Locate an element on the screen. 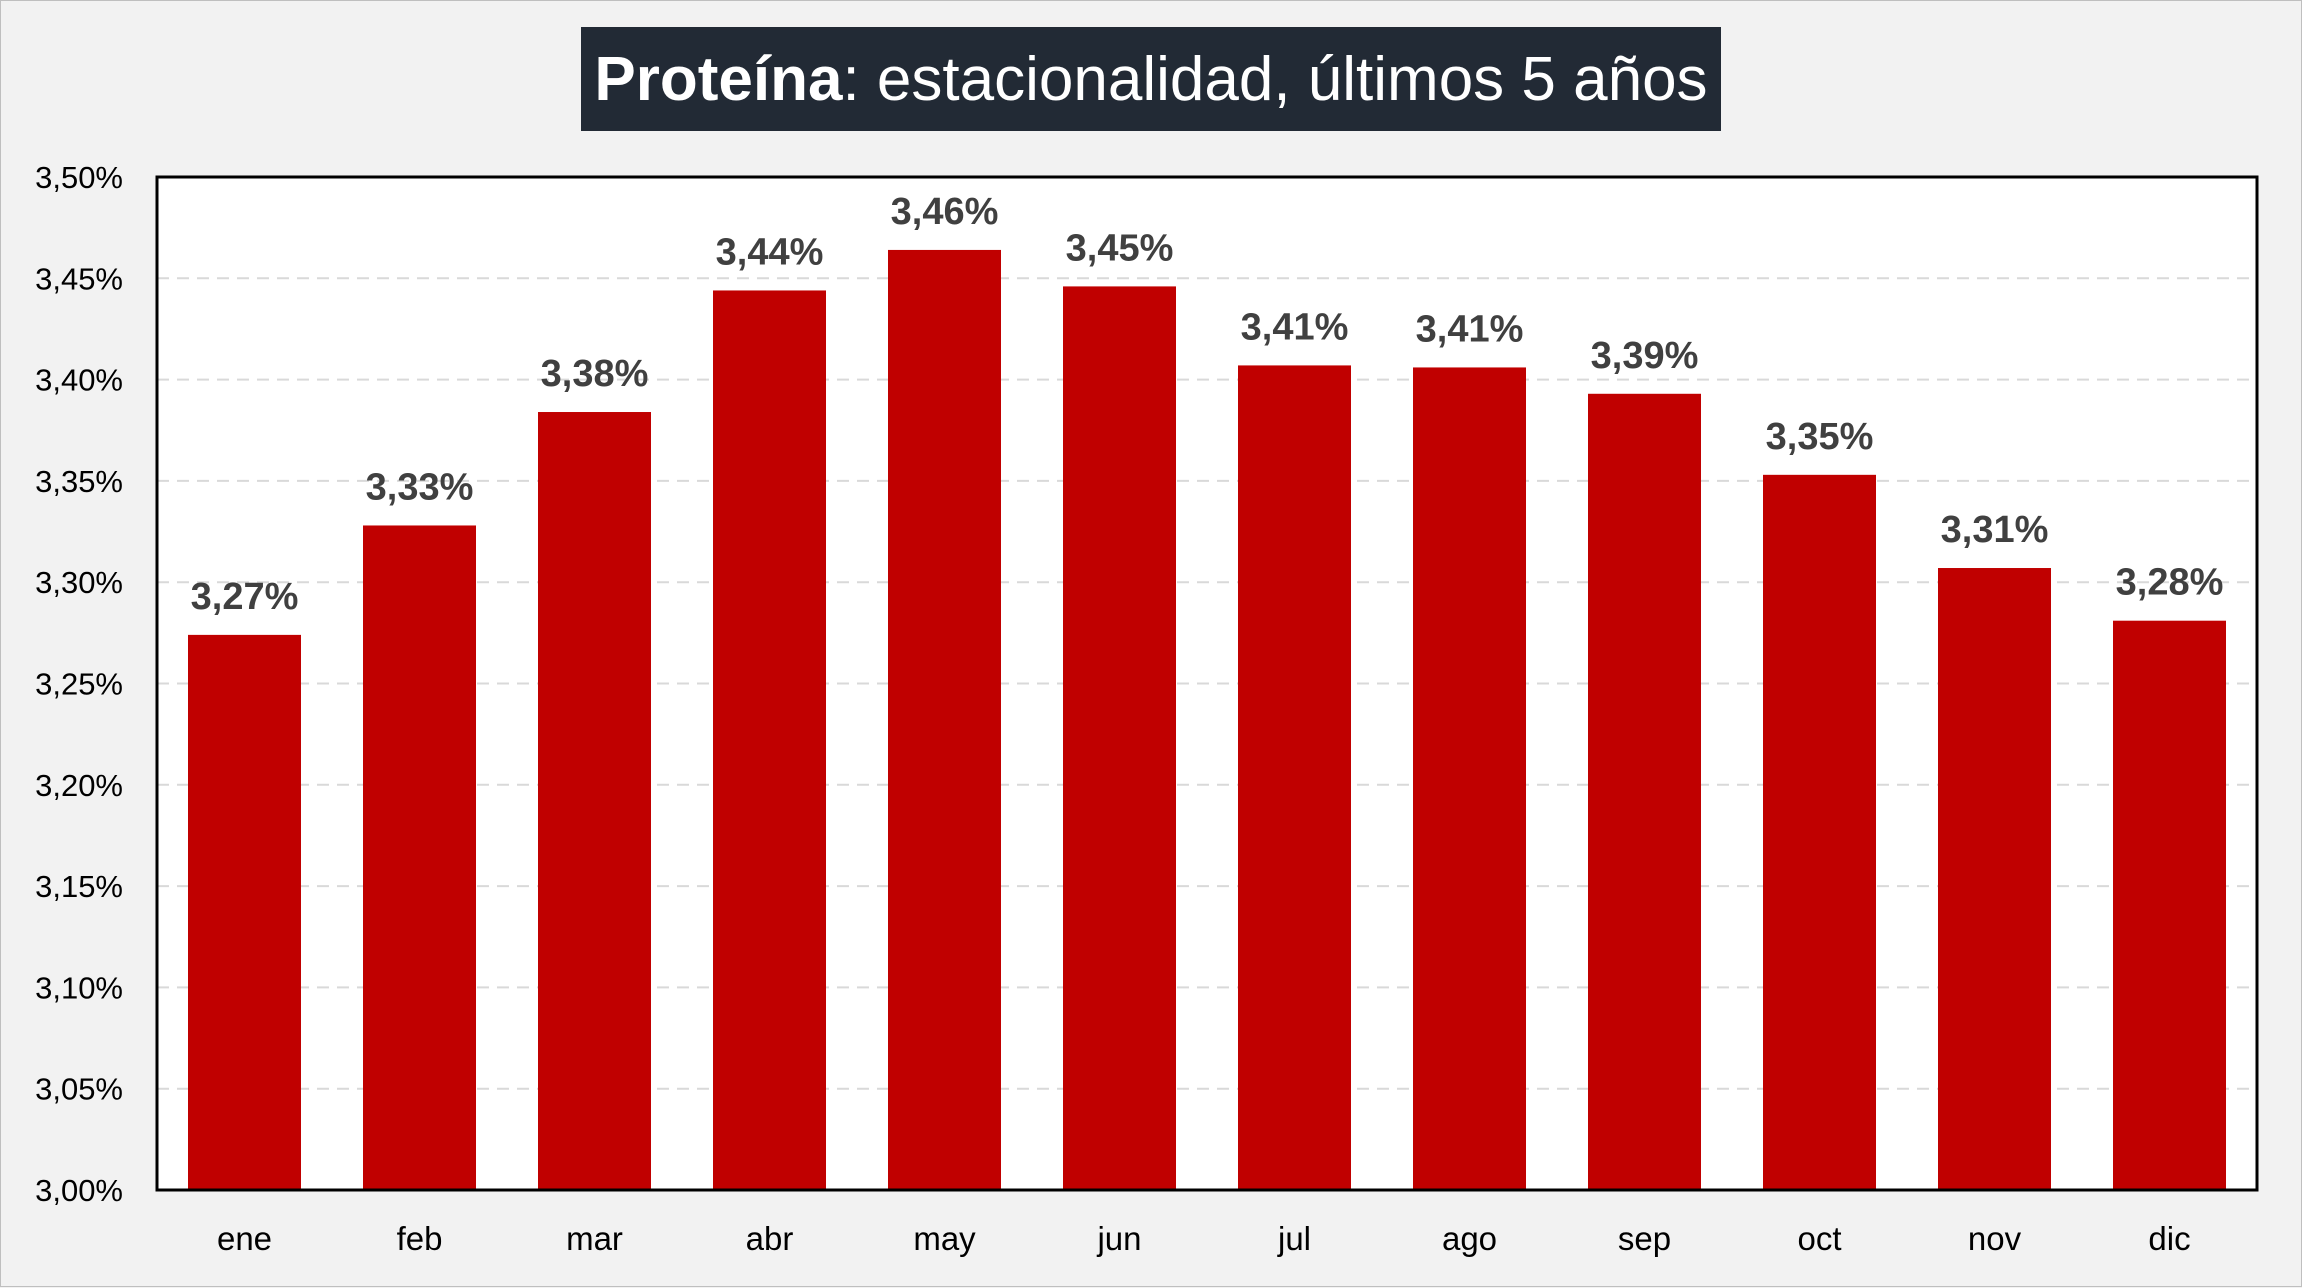 The image size is (2302, 1288). y-tick-label: 3,20% is located at coordinates (79, 785).